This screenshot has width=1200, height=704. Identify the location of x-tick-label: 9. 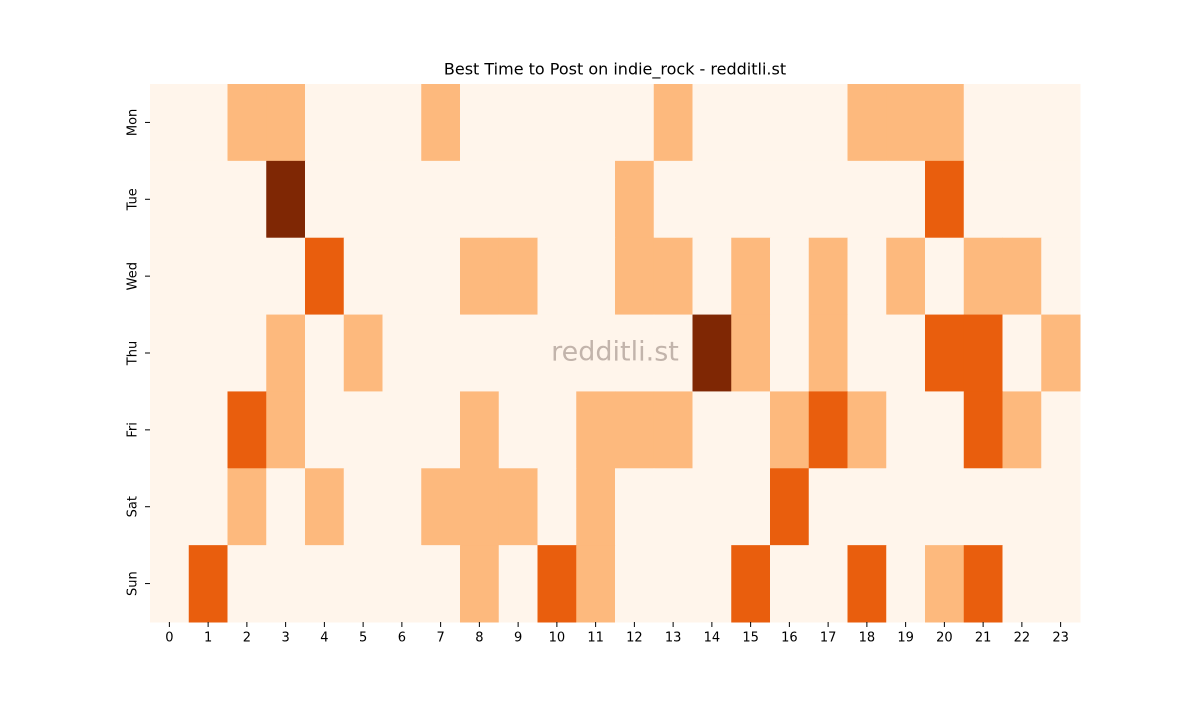
(518, 638).